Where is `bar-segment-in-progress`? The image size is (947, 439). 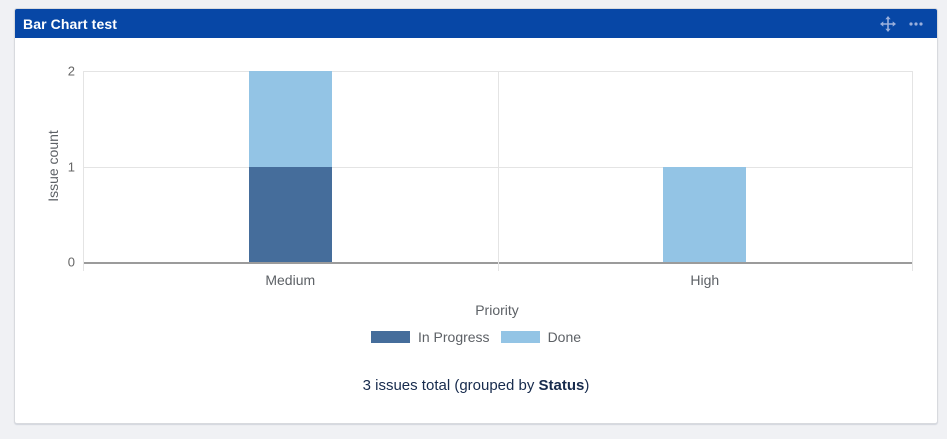 bar-segment-in-progress is located at coordinates (290, 214).